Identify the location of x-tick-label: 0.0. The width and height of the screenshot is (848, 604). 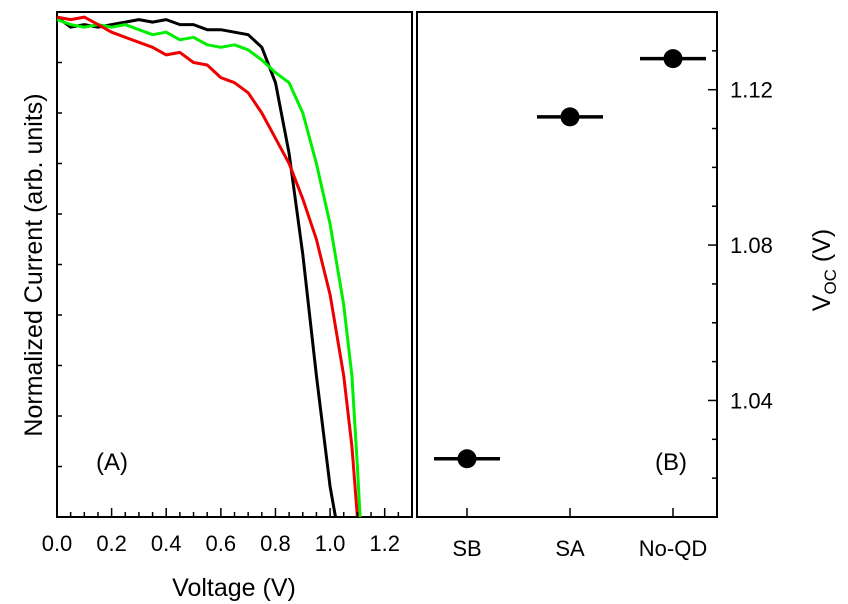
(57, 543).